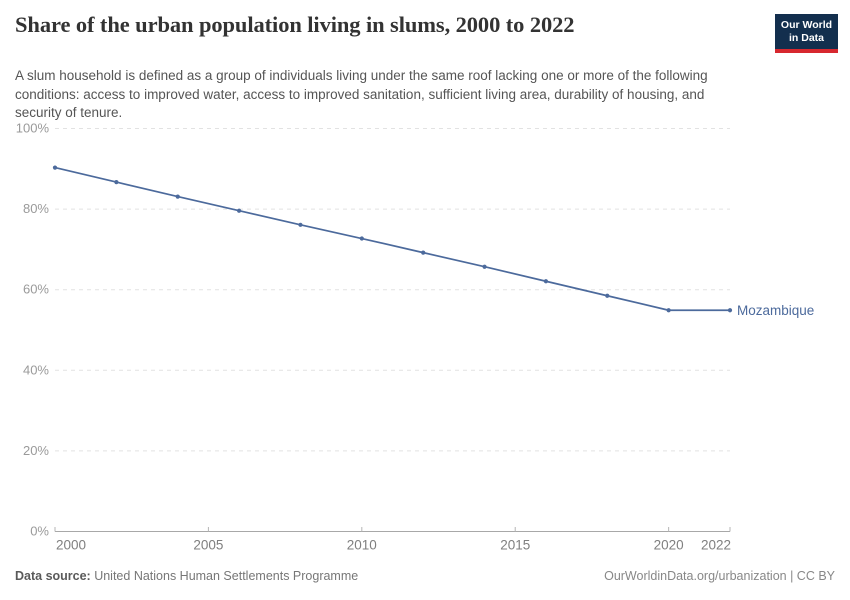  What do you see at coordinates (806, 25) in the screenshot?
I see `owid-logo-line1: Our World` at bounding box center [806, 25].